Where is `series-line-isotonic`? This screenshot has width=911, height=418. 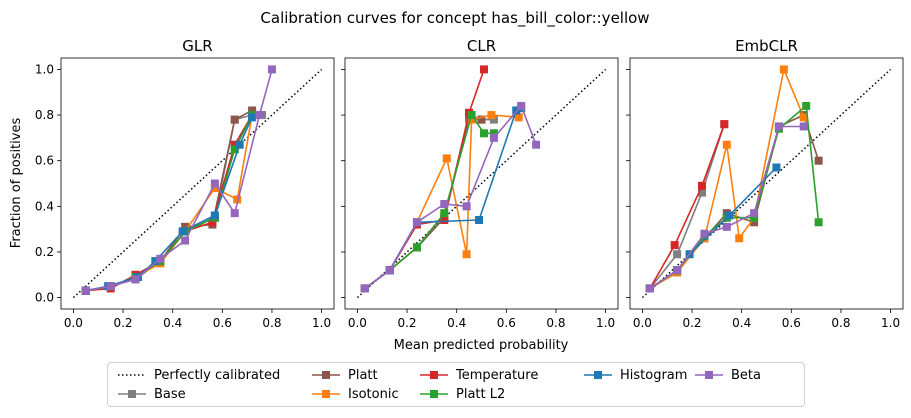 series-line-isotonic is located at coordinates (727, 179).